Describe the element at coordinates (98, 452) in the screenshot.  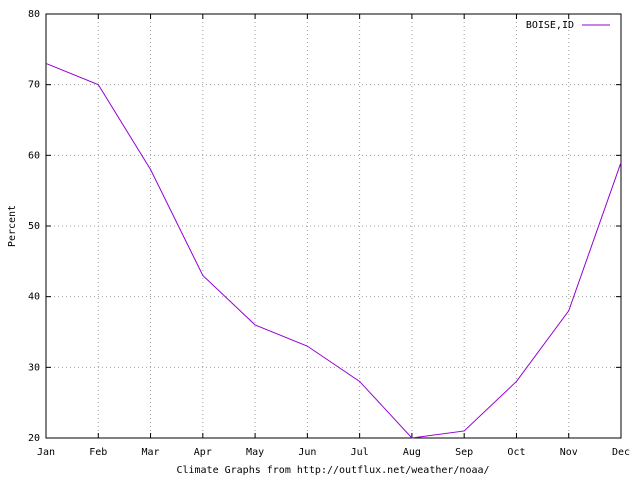
I see `x-tick-label: Feb` at that location.